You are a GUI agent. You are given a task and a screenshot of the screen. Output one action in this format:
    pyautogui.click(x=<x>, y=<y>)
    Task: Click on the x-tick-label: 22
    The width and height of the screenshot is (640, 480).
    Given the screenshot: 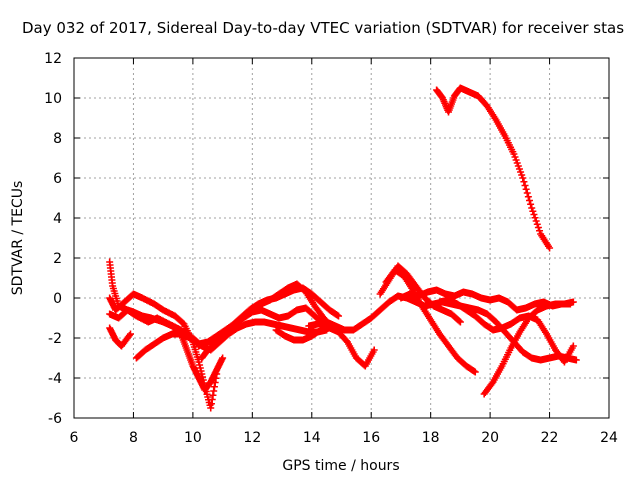 What is the action you would take?
    pyautogui.click(x=550, y=438)
    